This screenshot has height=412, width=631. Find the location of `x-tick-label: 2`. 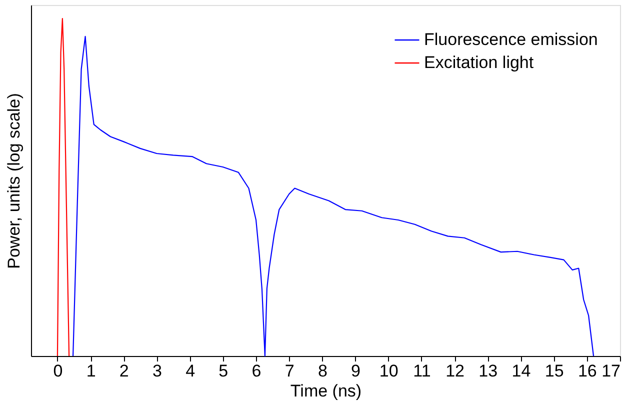

x-tick-label: 2 is located at coordinates (124, 371).